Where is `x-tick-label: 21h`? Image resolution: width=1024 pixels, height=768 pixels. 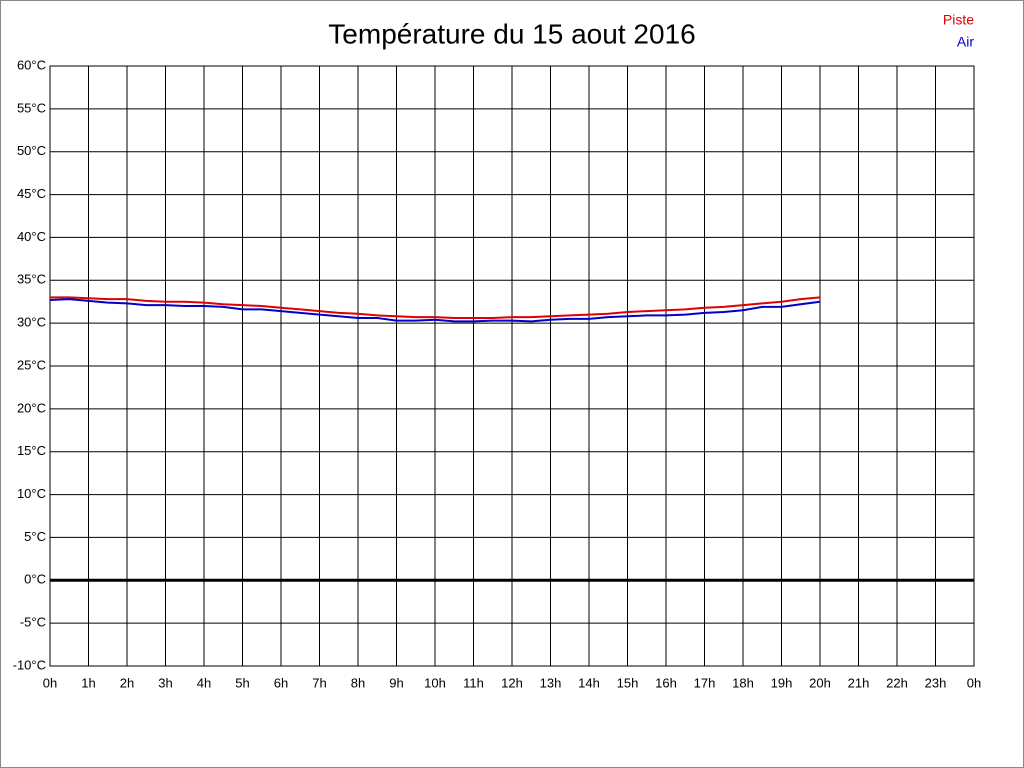
x-tick-label: 21h is located at coordinates (859, 682).